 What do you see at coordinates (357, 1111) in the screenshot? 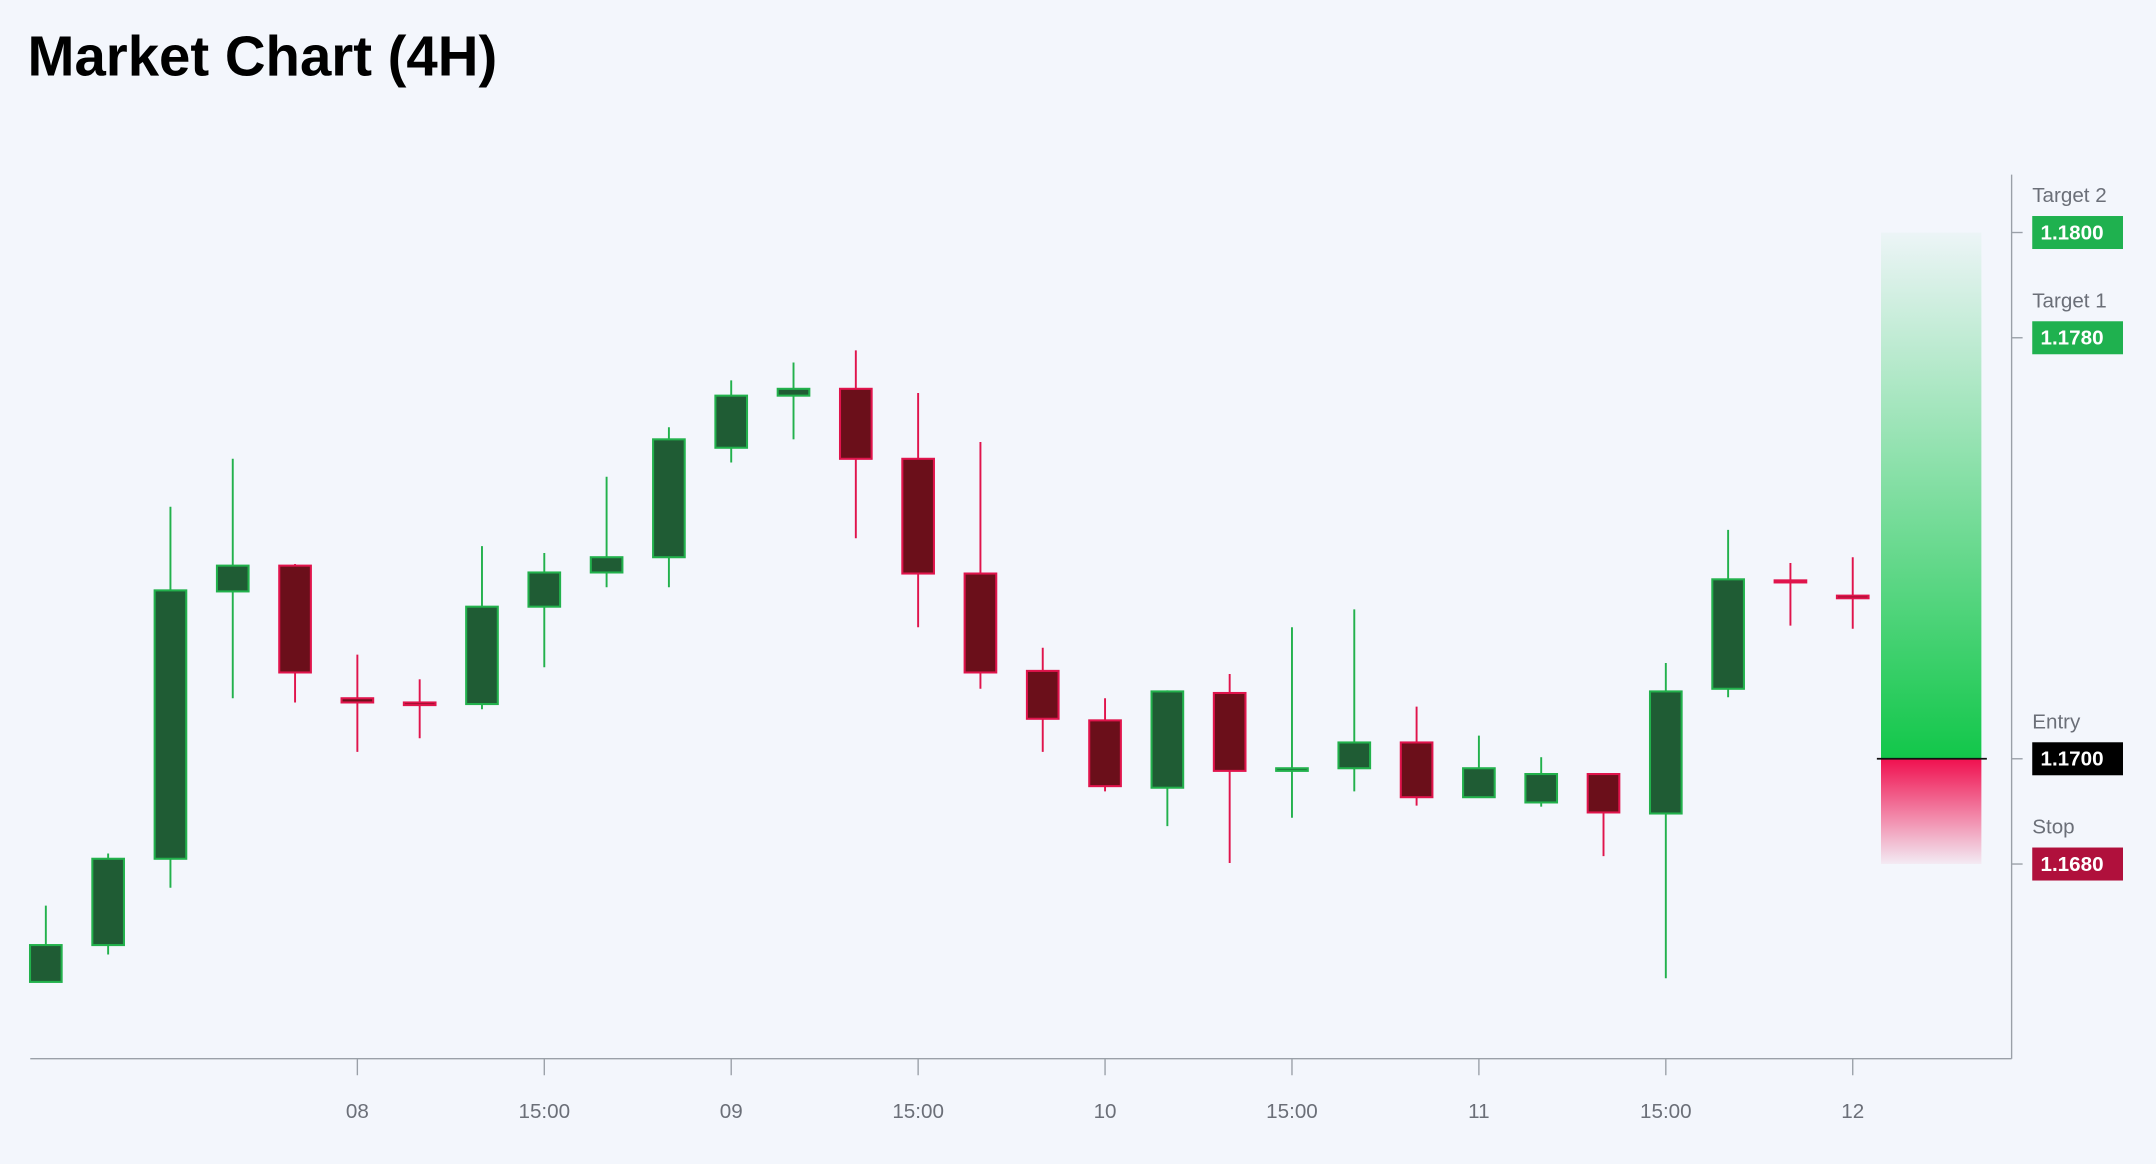
I see `x-tick-label: 08` at bounding box center [357, 1111].